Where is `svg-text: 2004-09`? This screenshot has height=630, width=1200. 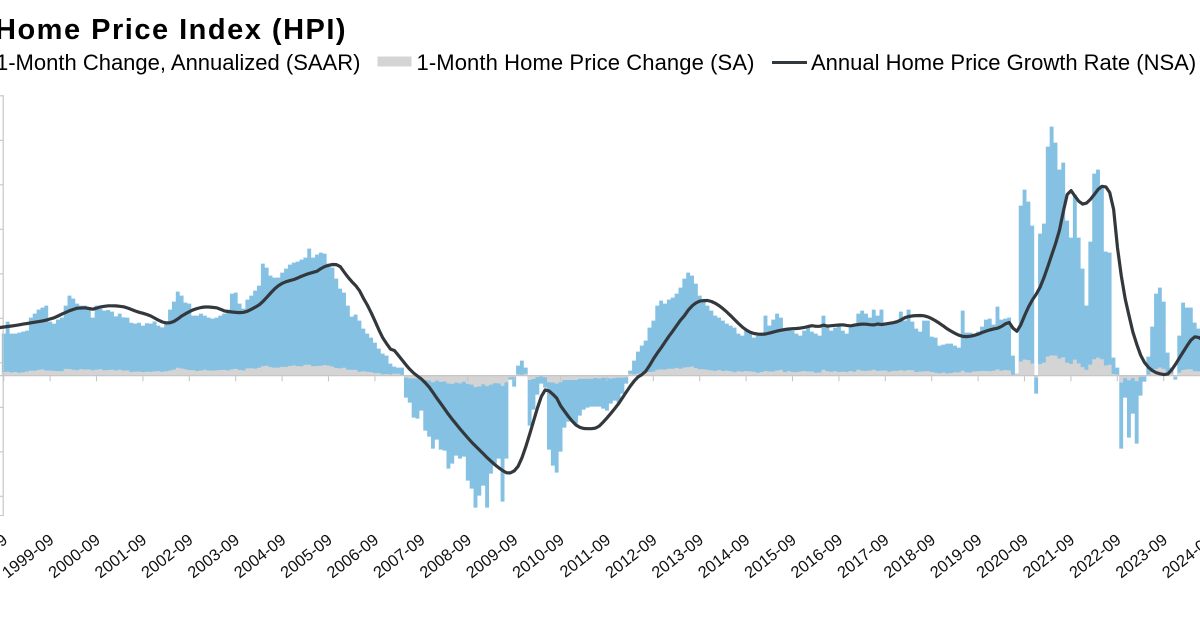 svg-text: 2004-09 is located at coordinates (260, 556).